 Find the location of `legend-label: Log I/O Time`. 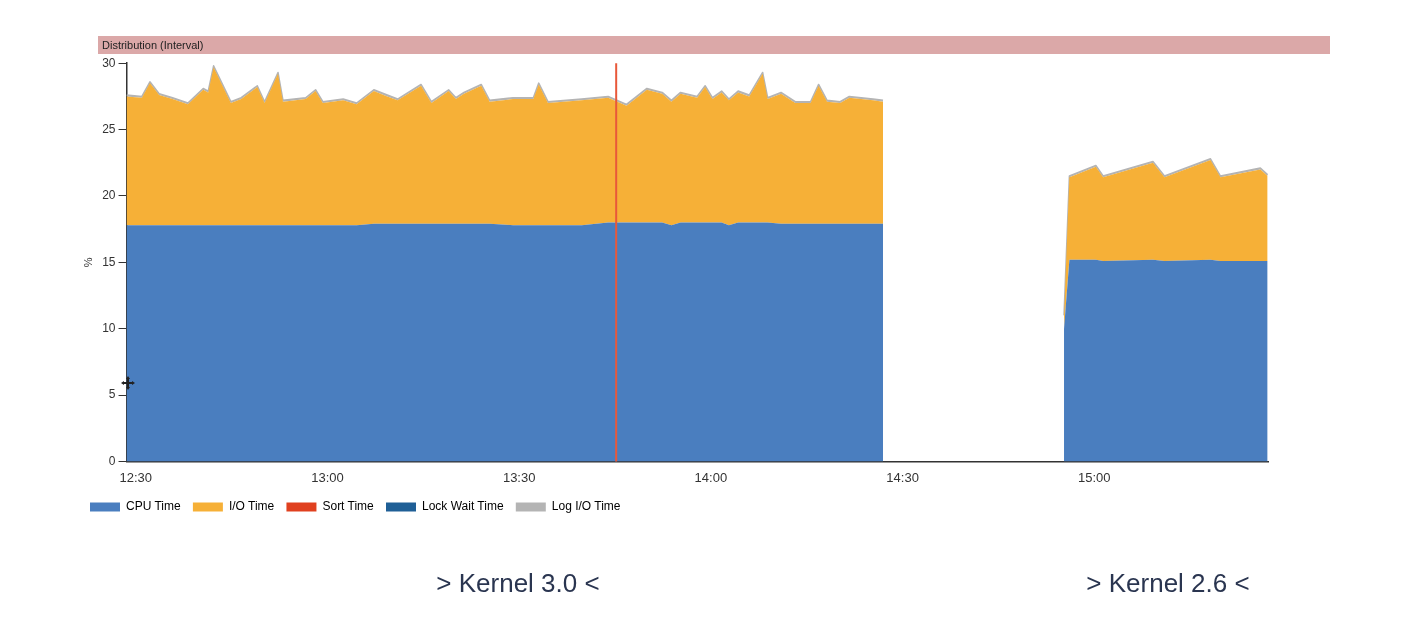

legend-label: Log I/O Time is located at coordinates (586, 506).